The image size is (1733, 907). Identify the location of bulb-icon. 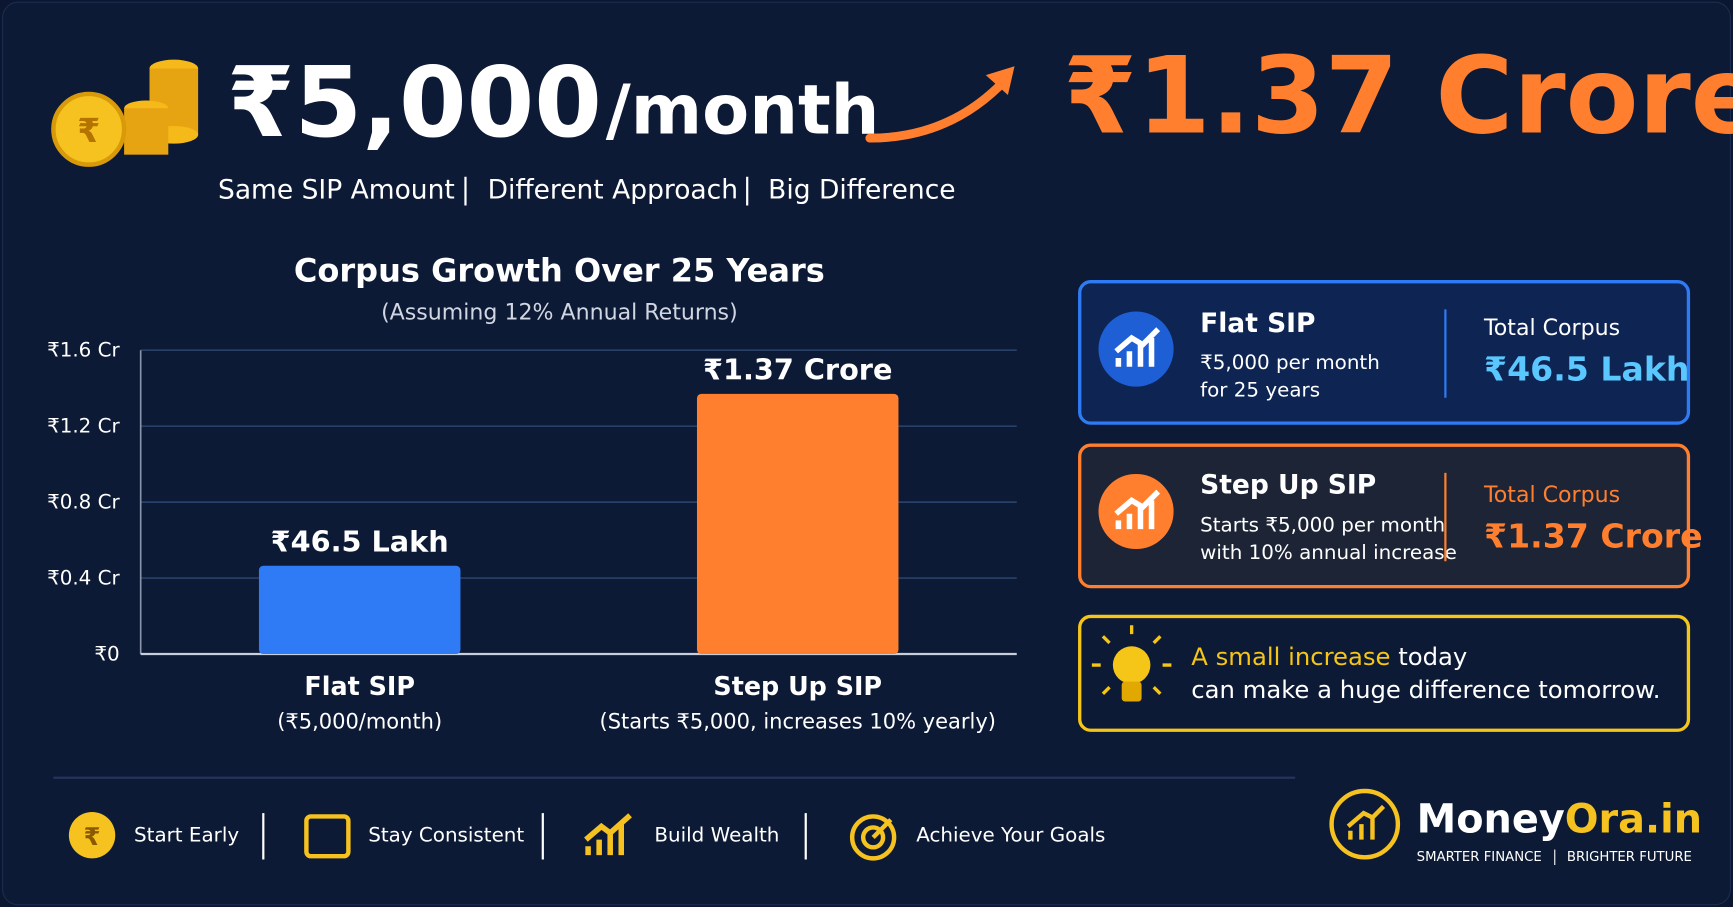
(1131, 663).